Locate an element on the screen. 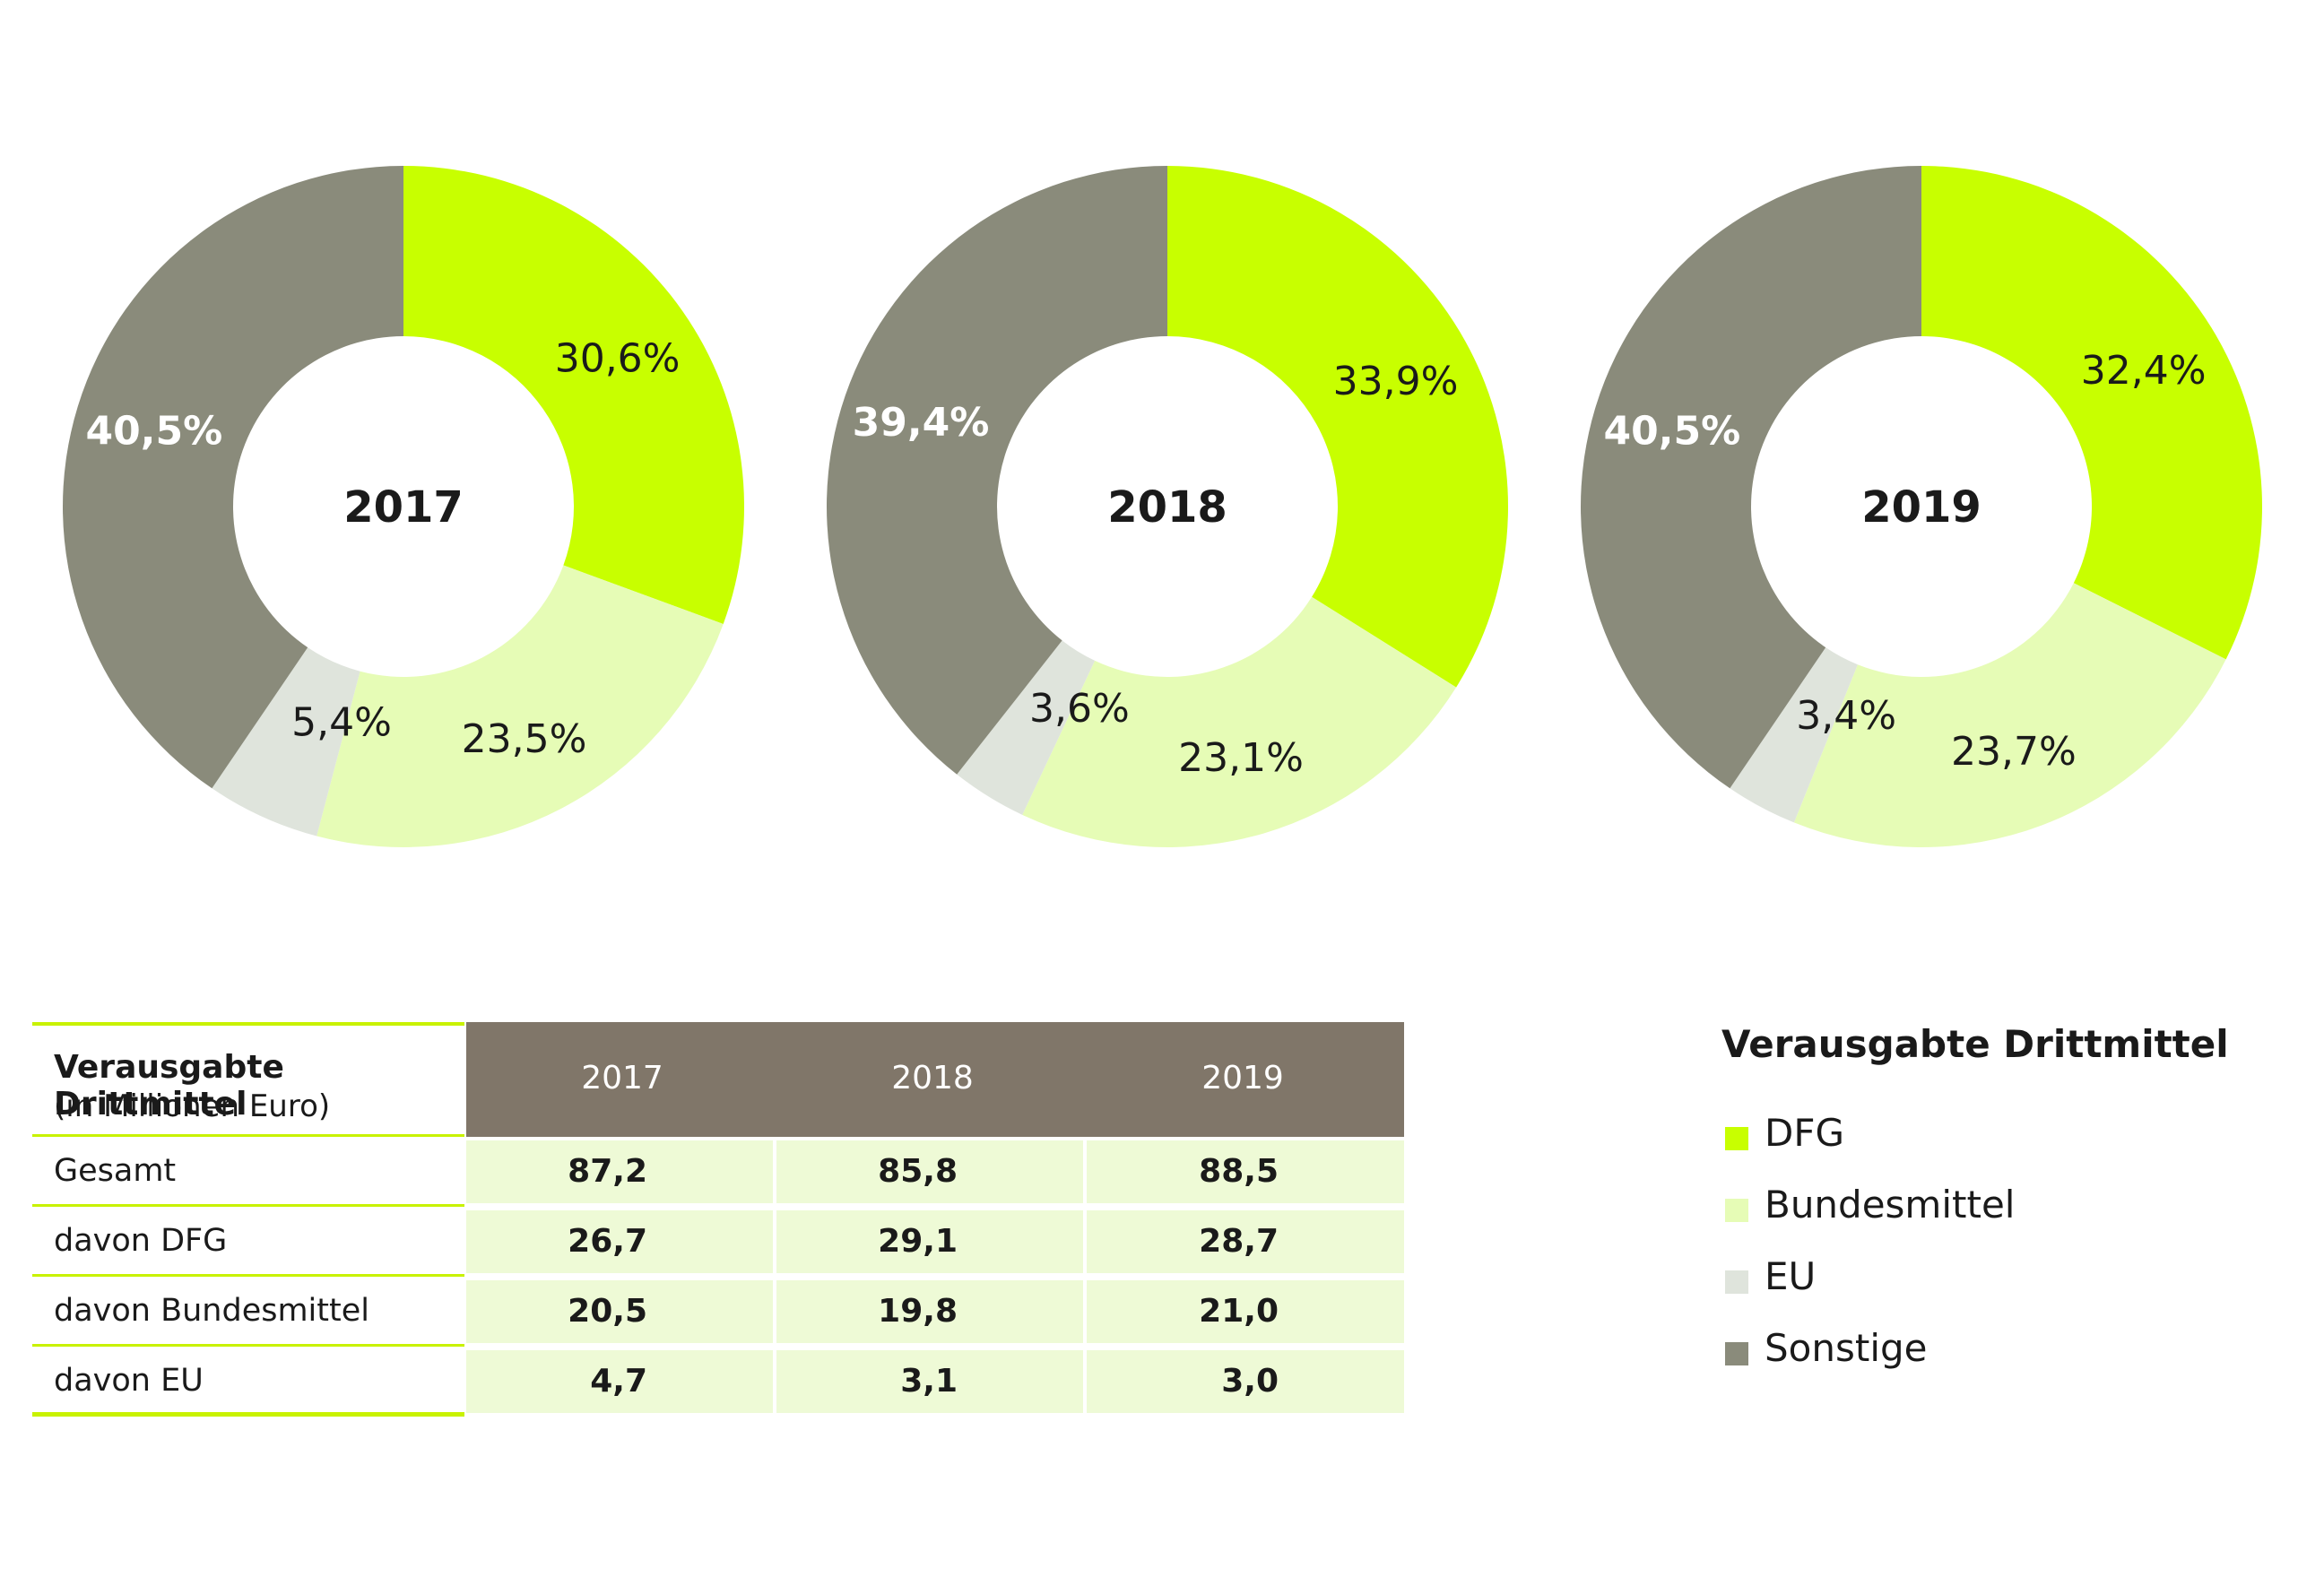 This screenshot has height=1569, width=2324. slice-label-dfg: 30,6% is located at coordinates (618, 358).